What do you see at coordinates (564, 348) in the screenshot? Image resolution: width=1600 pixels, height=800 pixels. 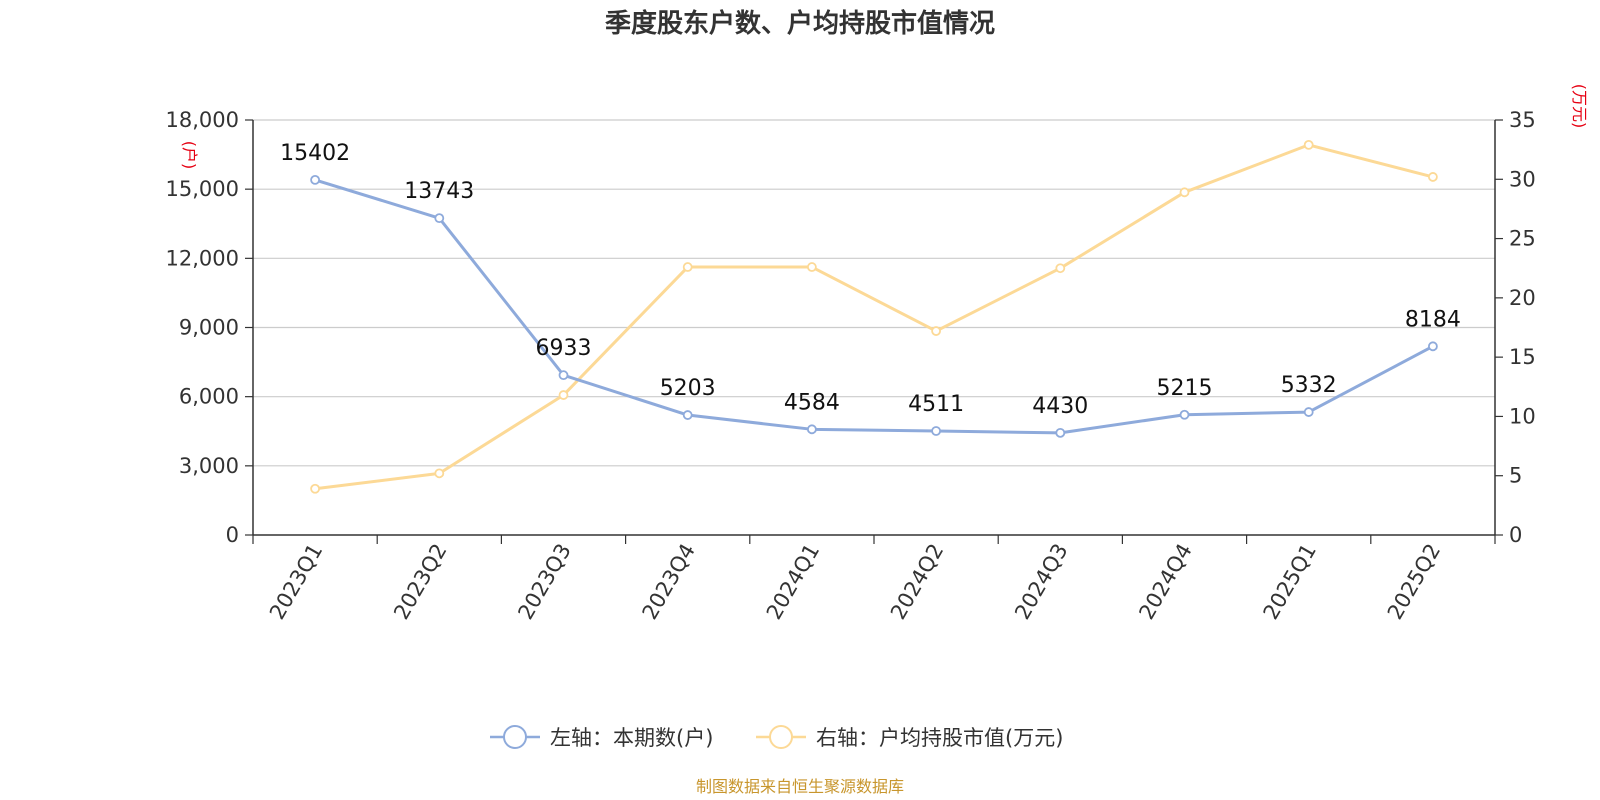 I see `data-label: 6933` at bounding box center [564, 348].